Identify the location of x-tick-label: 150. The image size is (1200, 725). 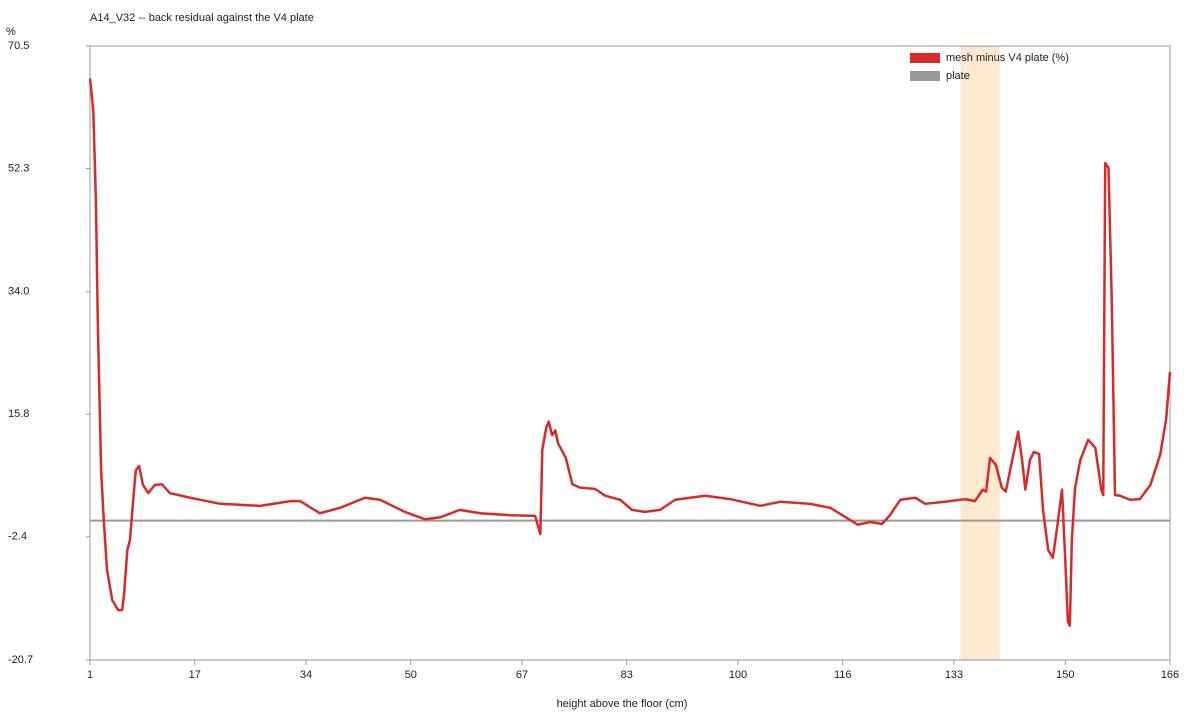
(1065, 675).